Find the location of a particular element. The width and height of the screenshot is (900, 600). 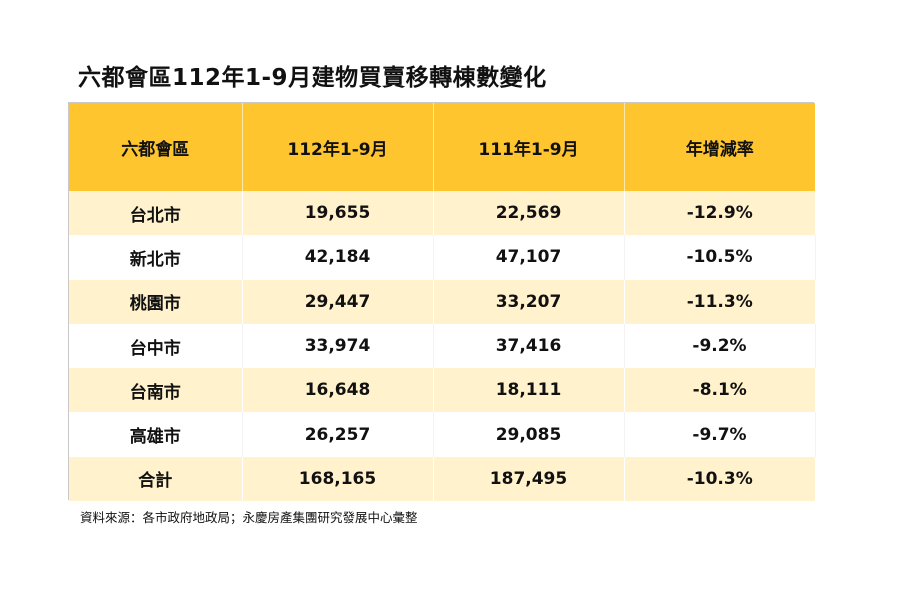

table-row: 新北市 42,184 47,107 -10.5% is located at coordinates (442, 257).